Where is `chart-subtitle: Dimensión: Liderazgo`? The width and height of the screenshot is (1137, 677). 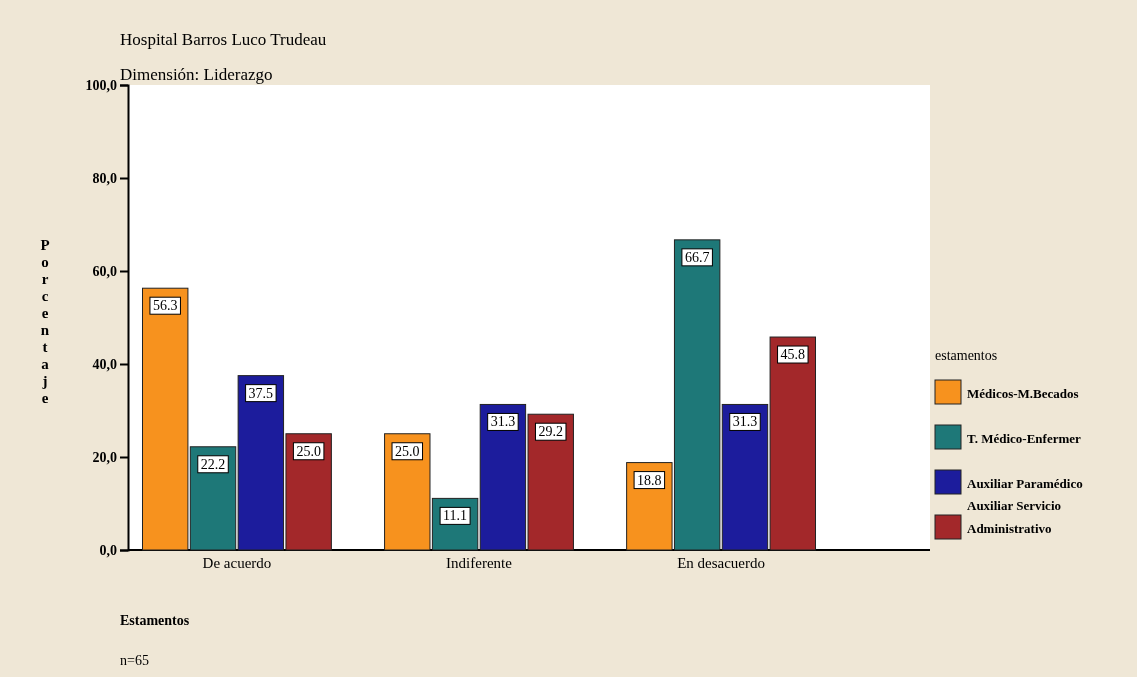
chart-subtitle: Dimensión: Liderazgo is located at coordinates (196, 74).